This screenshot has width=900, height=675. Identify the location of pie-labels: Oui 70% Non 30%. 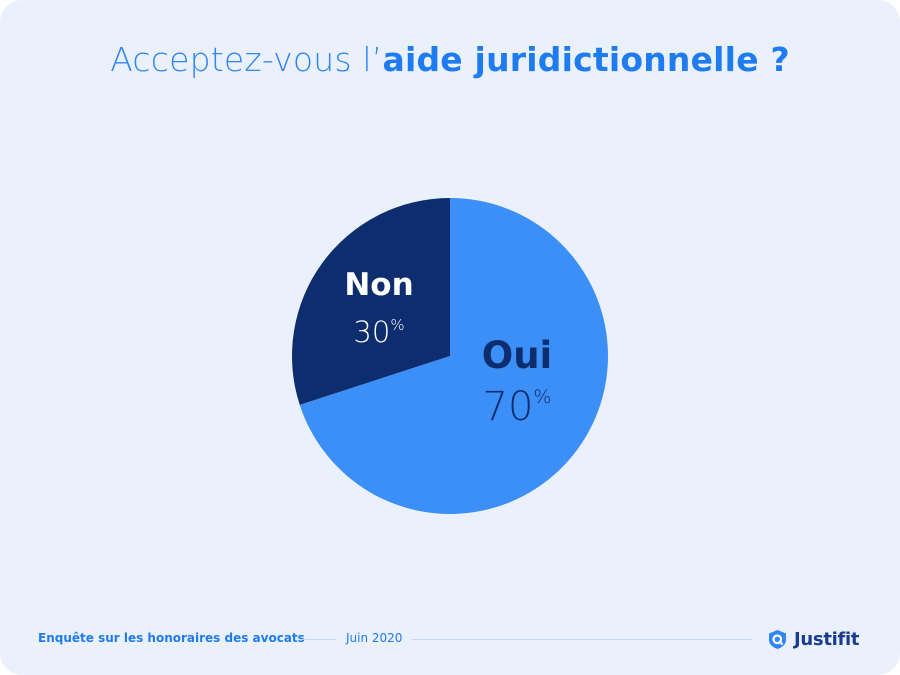
(448, 348).